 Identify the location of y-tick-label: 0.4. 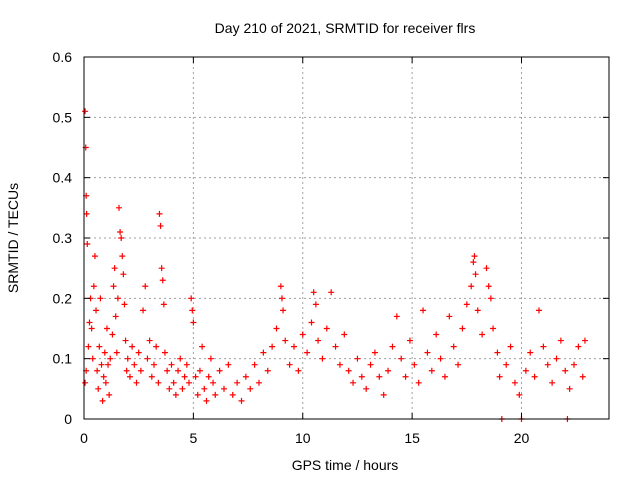
(63, 178).